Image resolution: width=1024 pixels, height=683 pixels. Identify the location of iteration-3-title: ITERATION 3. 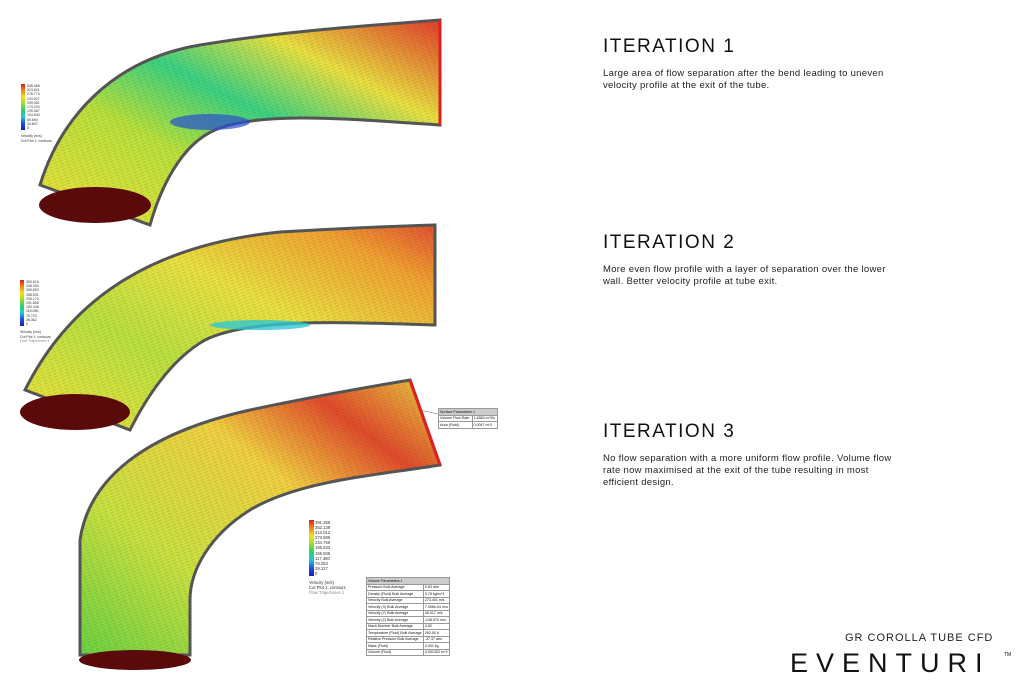
(669, 431).